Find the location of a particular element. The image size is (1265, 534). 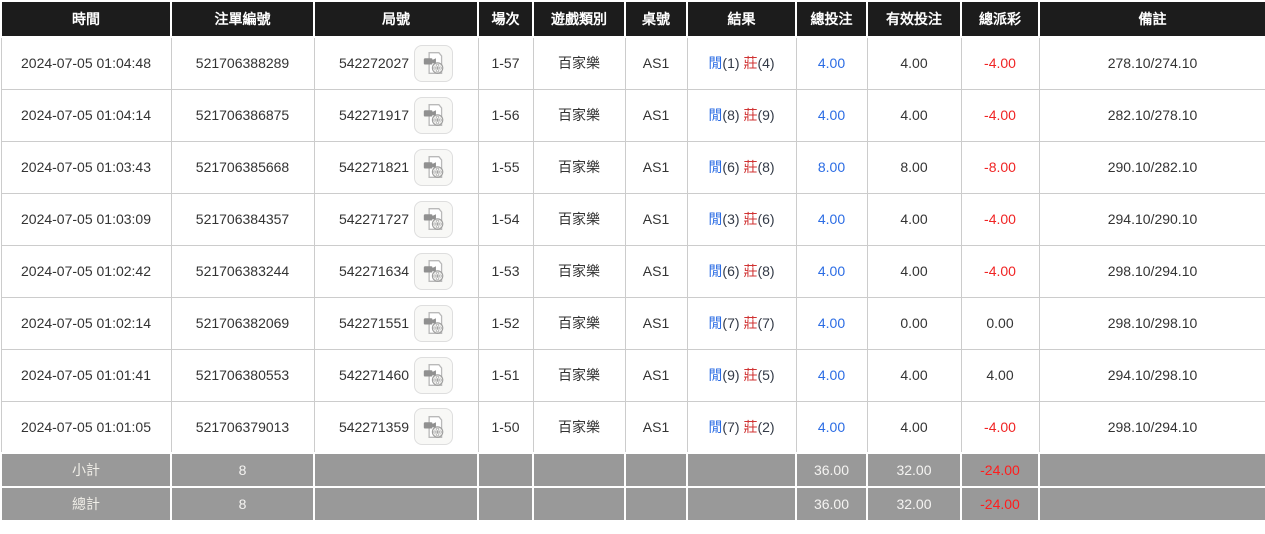

col-header-time: 時間 is located at coordinates (86, 19).